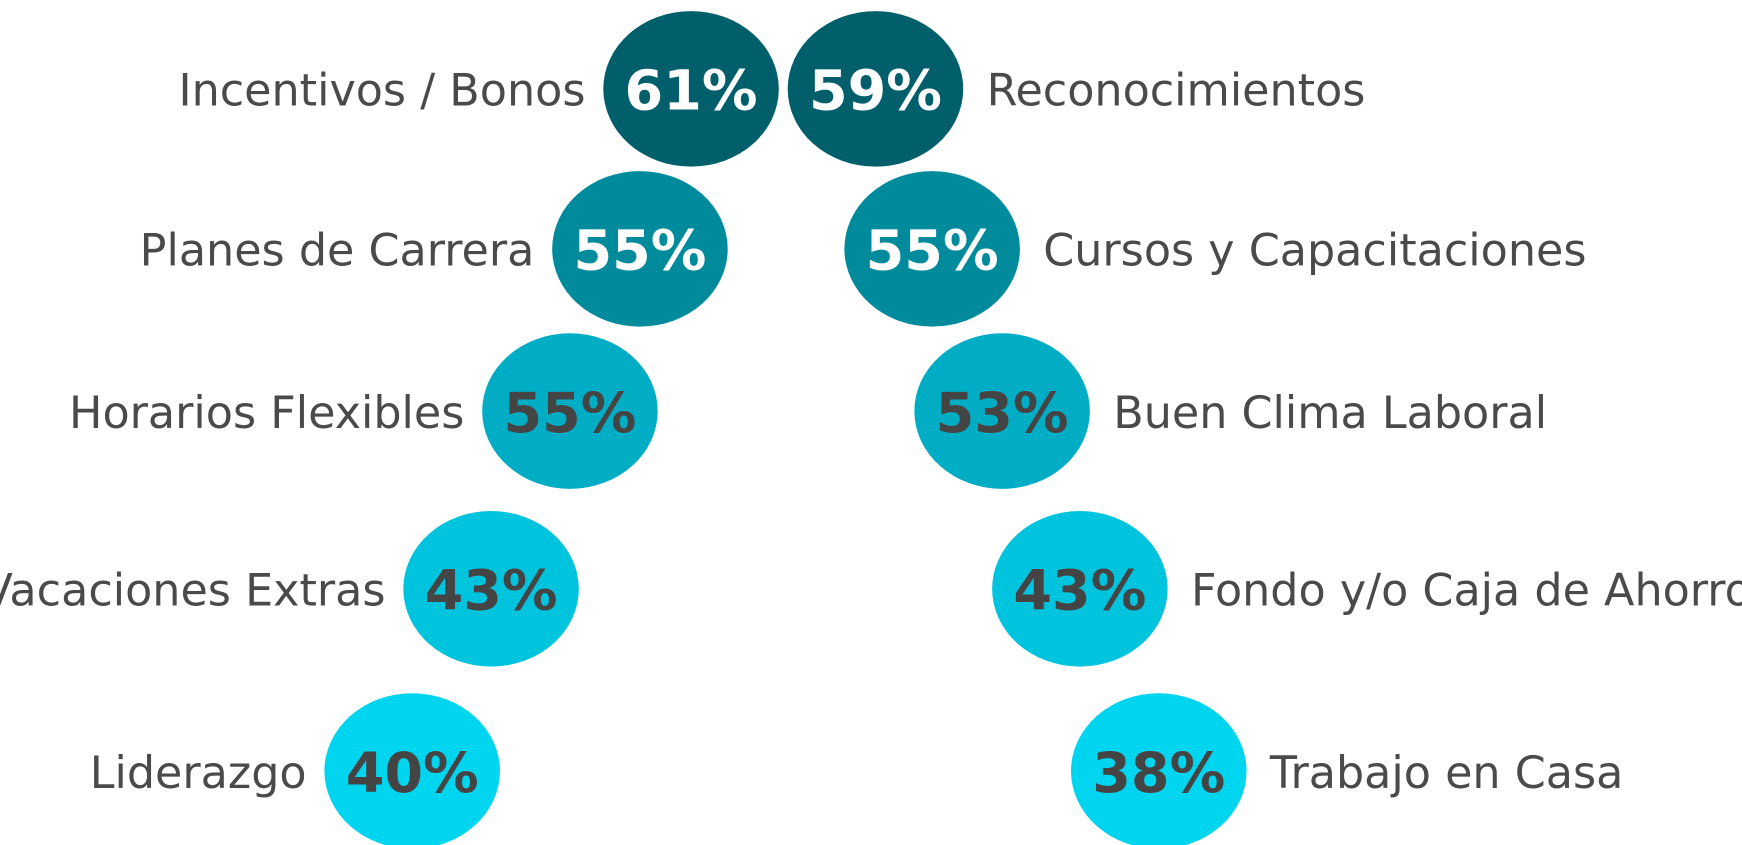 The height and width of the screenshot is (845, 1742). What do you see at coordinates (193, 591) in the screenshot?
I see `label: Vacaciones Extras` at bounding box center [193, 591].